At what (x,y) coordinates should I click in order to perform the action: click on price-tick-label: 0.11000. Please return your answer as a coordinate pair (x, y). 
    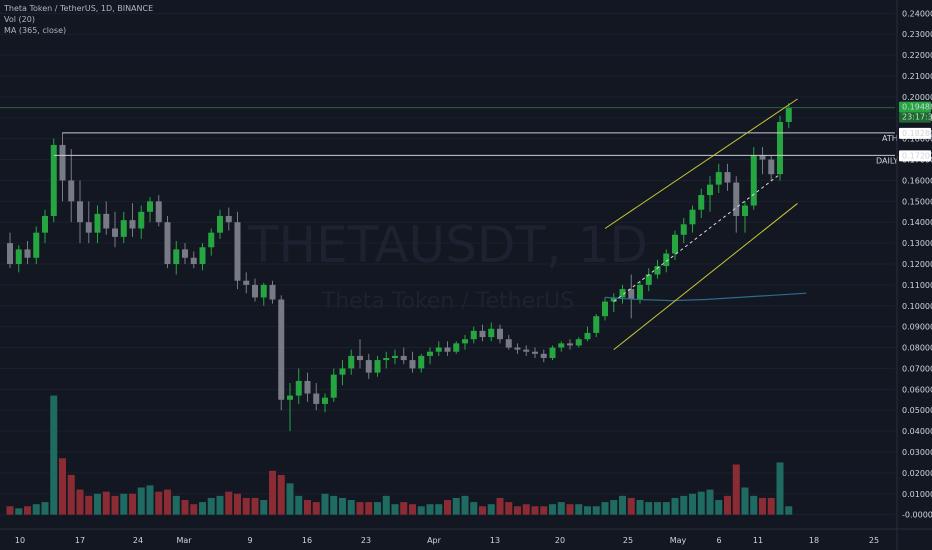
    Looking at the image, I should click on (917, 285).